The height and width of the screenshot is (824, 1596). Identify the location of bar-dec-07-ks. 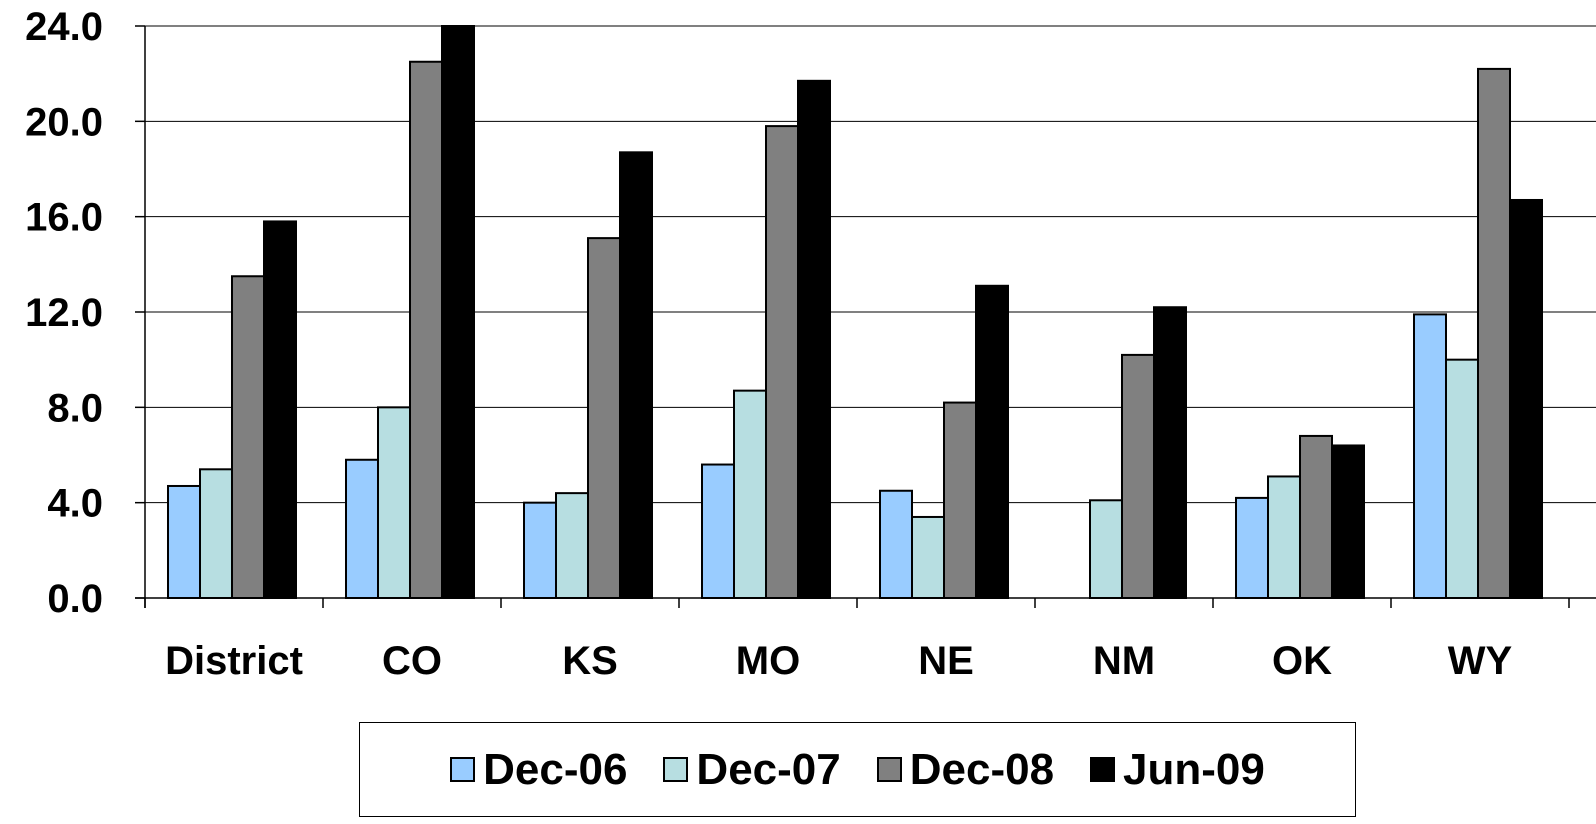
(572, 545).